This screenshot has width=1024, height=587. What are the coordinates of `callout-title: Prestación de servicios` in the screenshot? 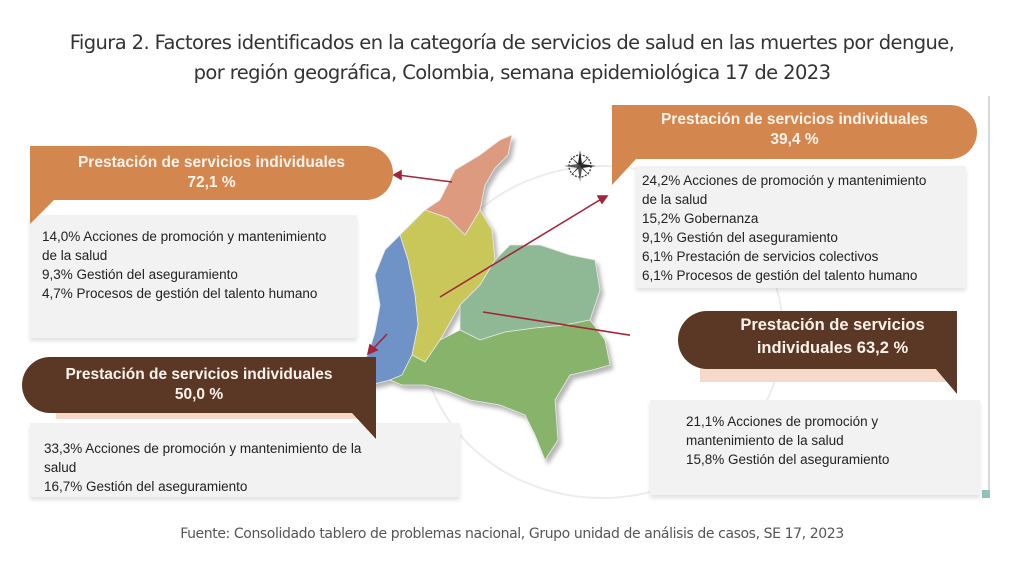 It's located at (832, 325).